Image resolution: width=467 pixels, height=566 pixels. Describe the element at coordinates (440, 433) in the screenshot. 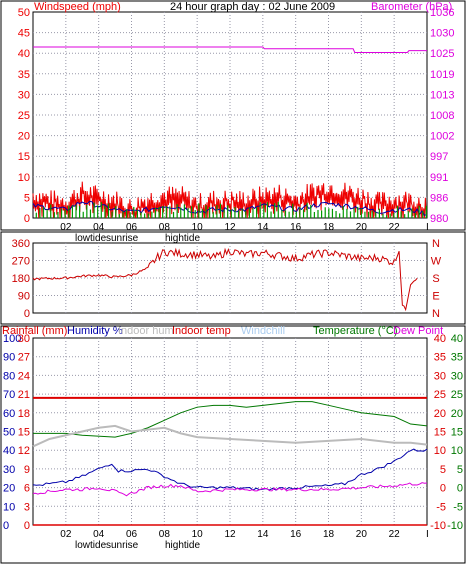

I see `indoor-temp-tick-label: 15` at that location.